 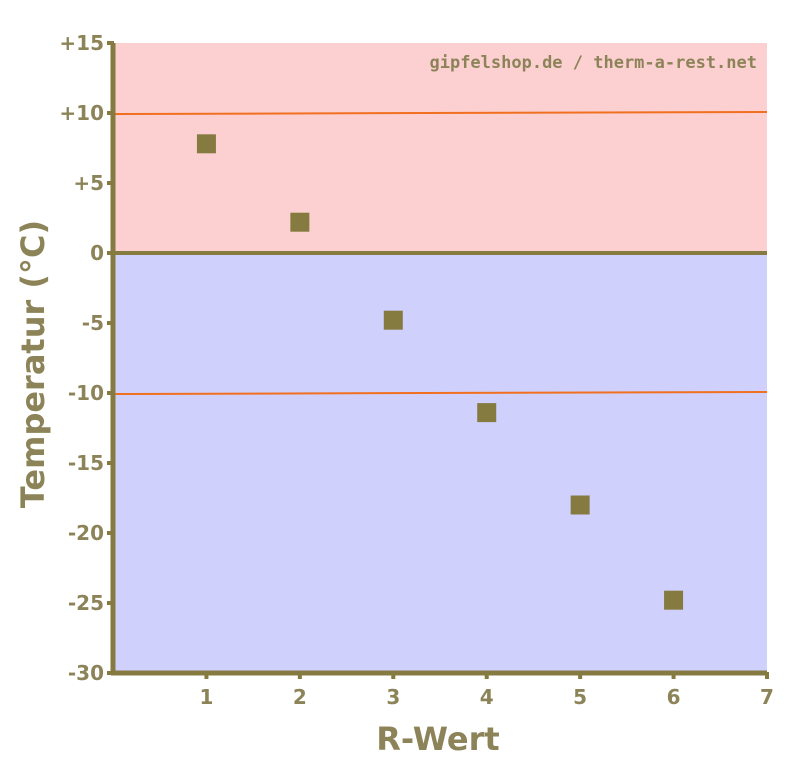 I want to click on y-axis-title: Temperatur (°C), so click(x=33, y=364).